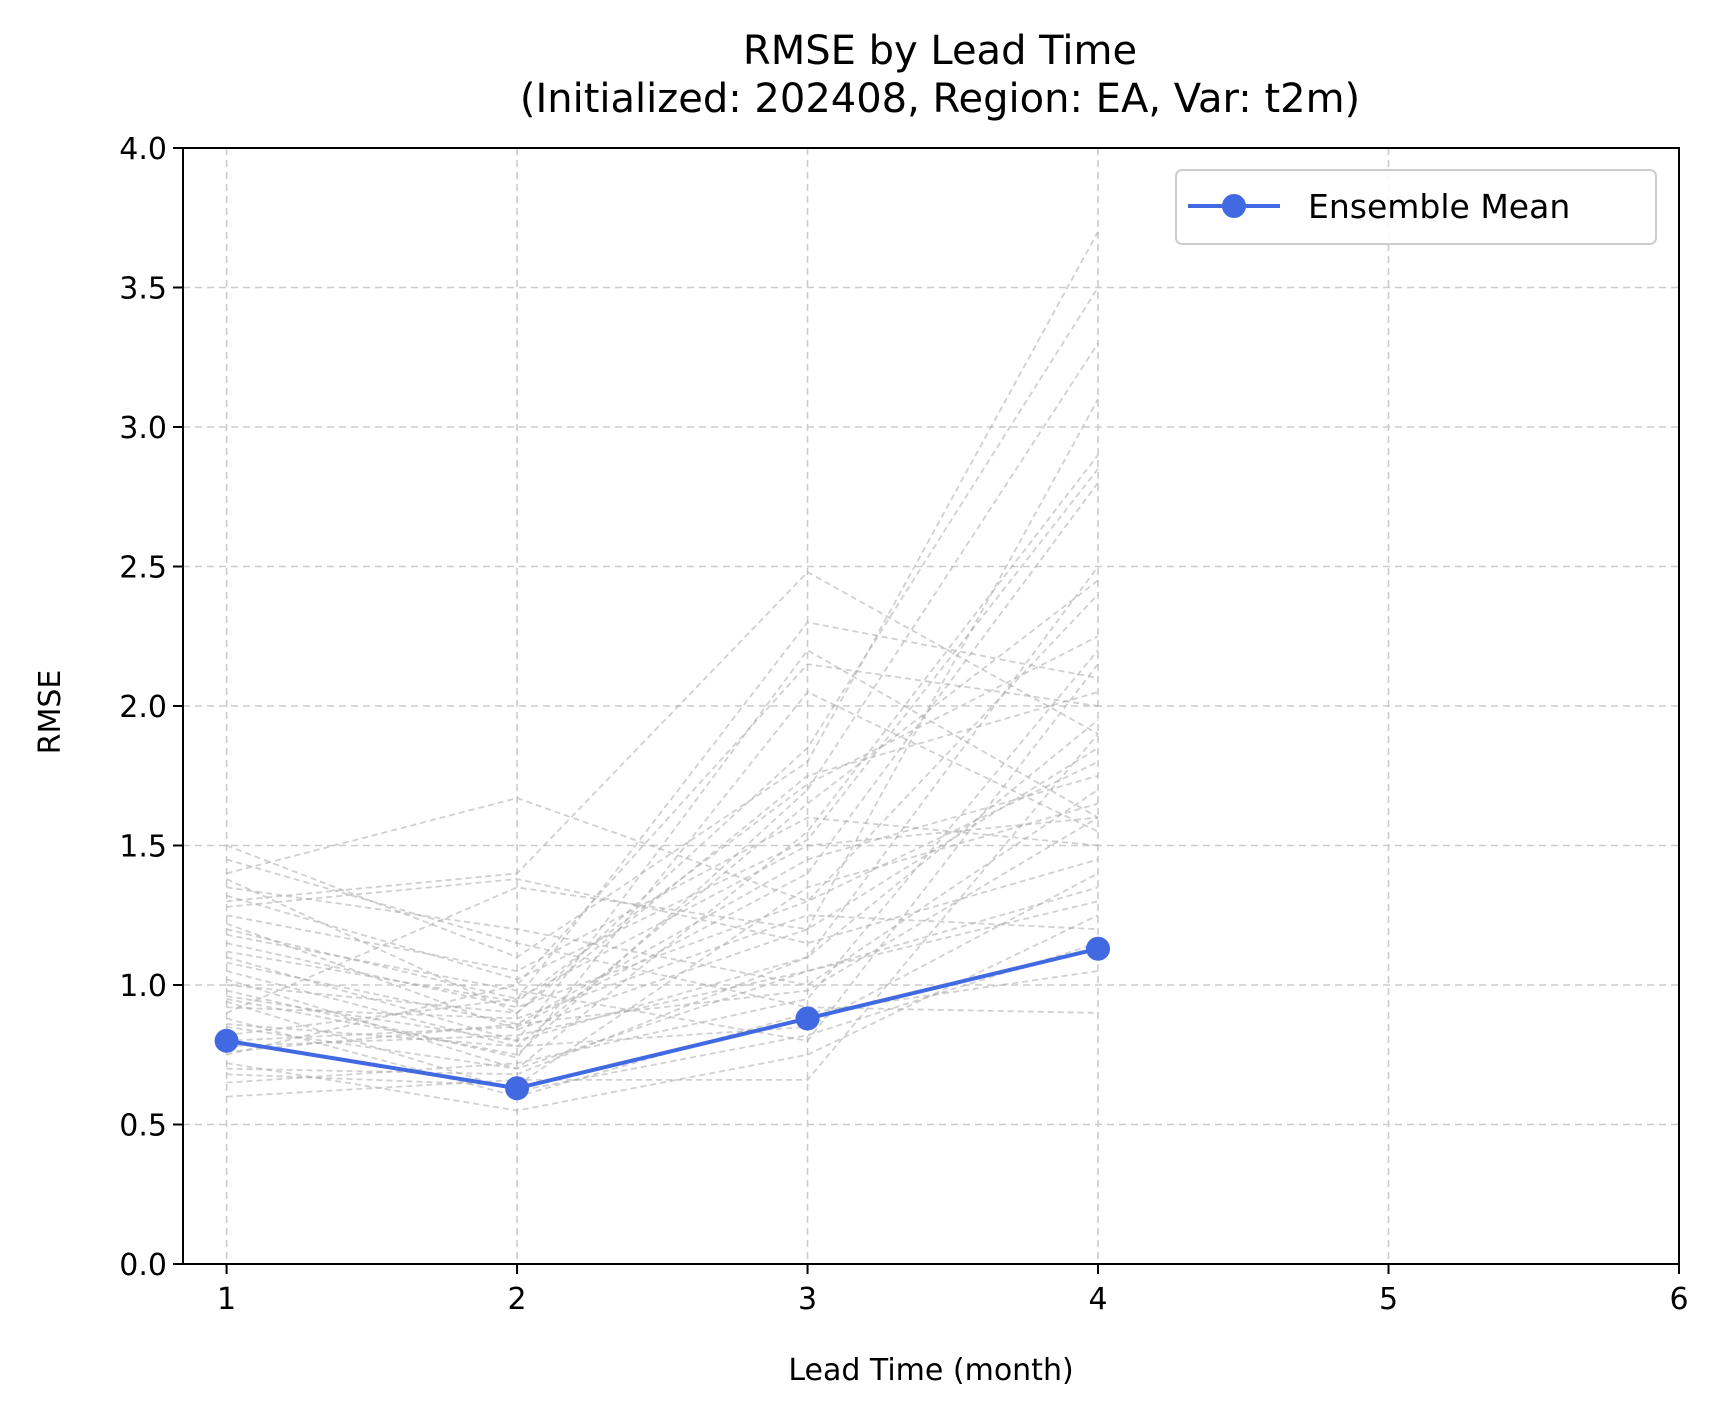 Image resolution: width=1713 pixels, height=1413 pixels. What do you see at coordinates (940, 51) in the screenshot?
I see `chart-title: RMSE by Lead Time` at bounding box center [940, 51].